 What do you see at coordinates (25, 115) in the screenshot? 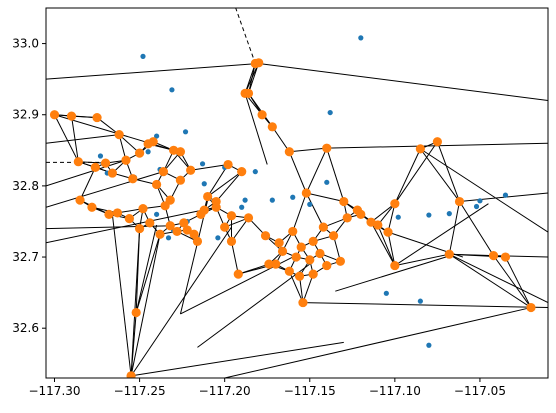
I see `y-tick-label: 32.9` at bounding box center [25, 115].